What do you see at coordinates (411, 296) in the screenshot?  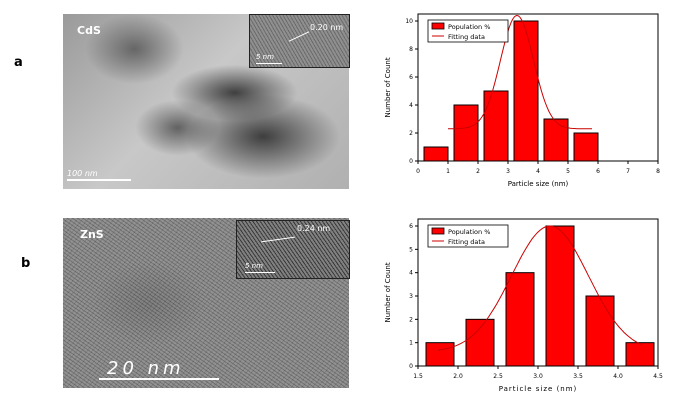 I see `y-tick-label: 3` at bounding box center [411, 296].